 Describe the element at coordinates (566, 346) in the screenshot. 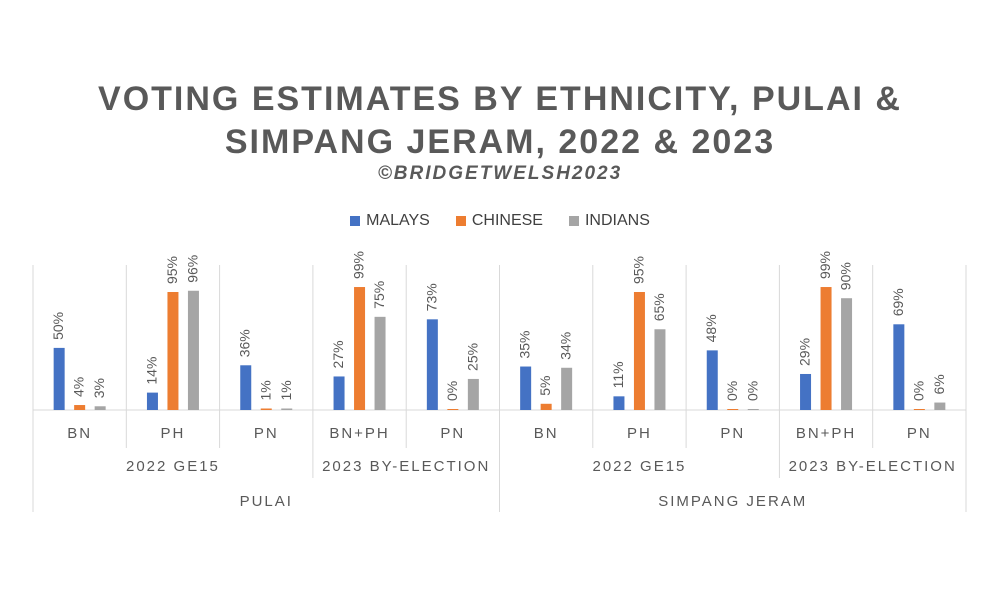

I see `data-label-indians-6: 34%` at that location.